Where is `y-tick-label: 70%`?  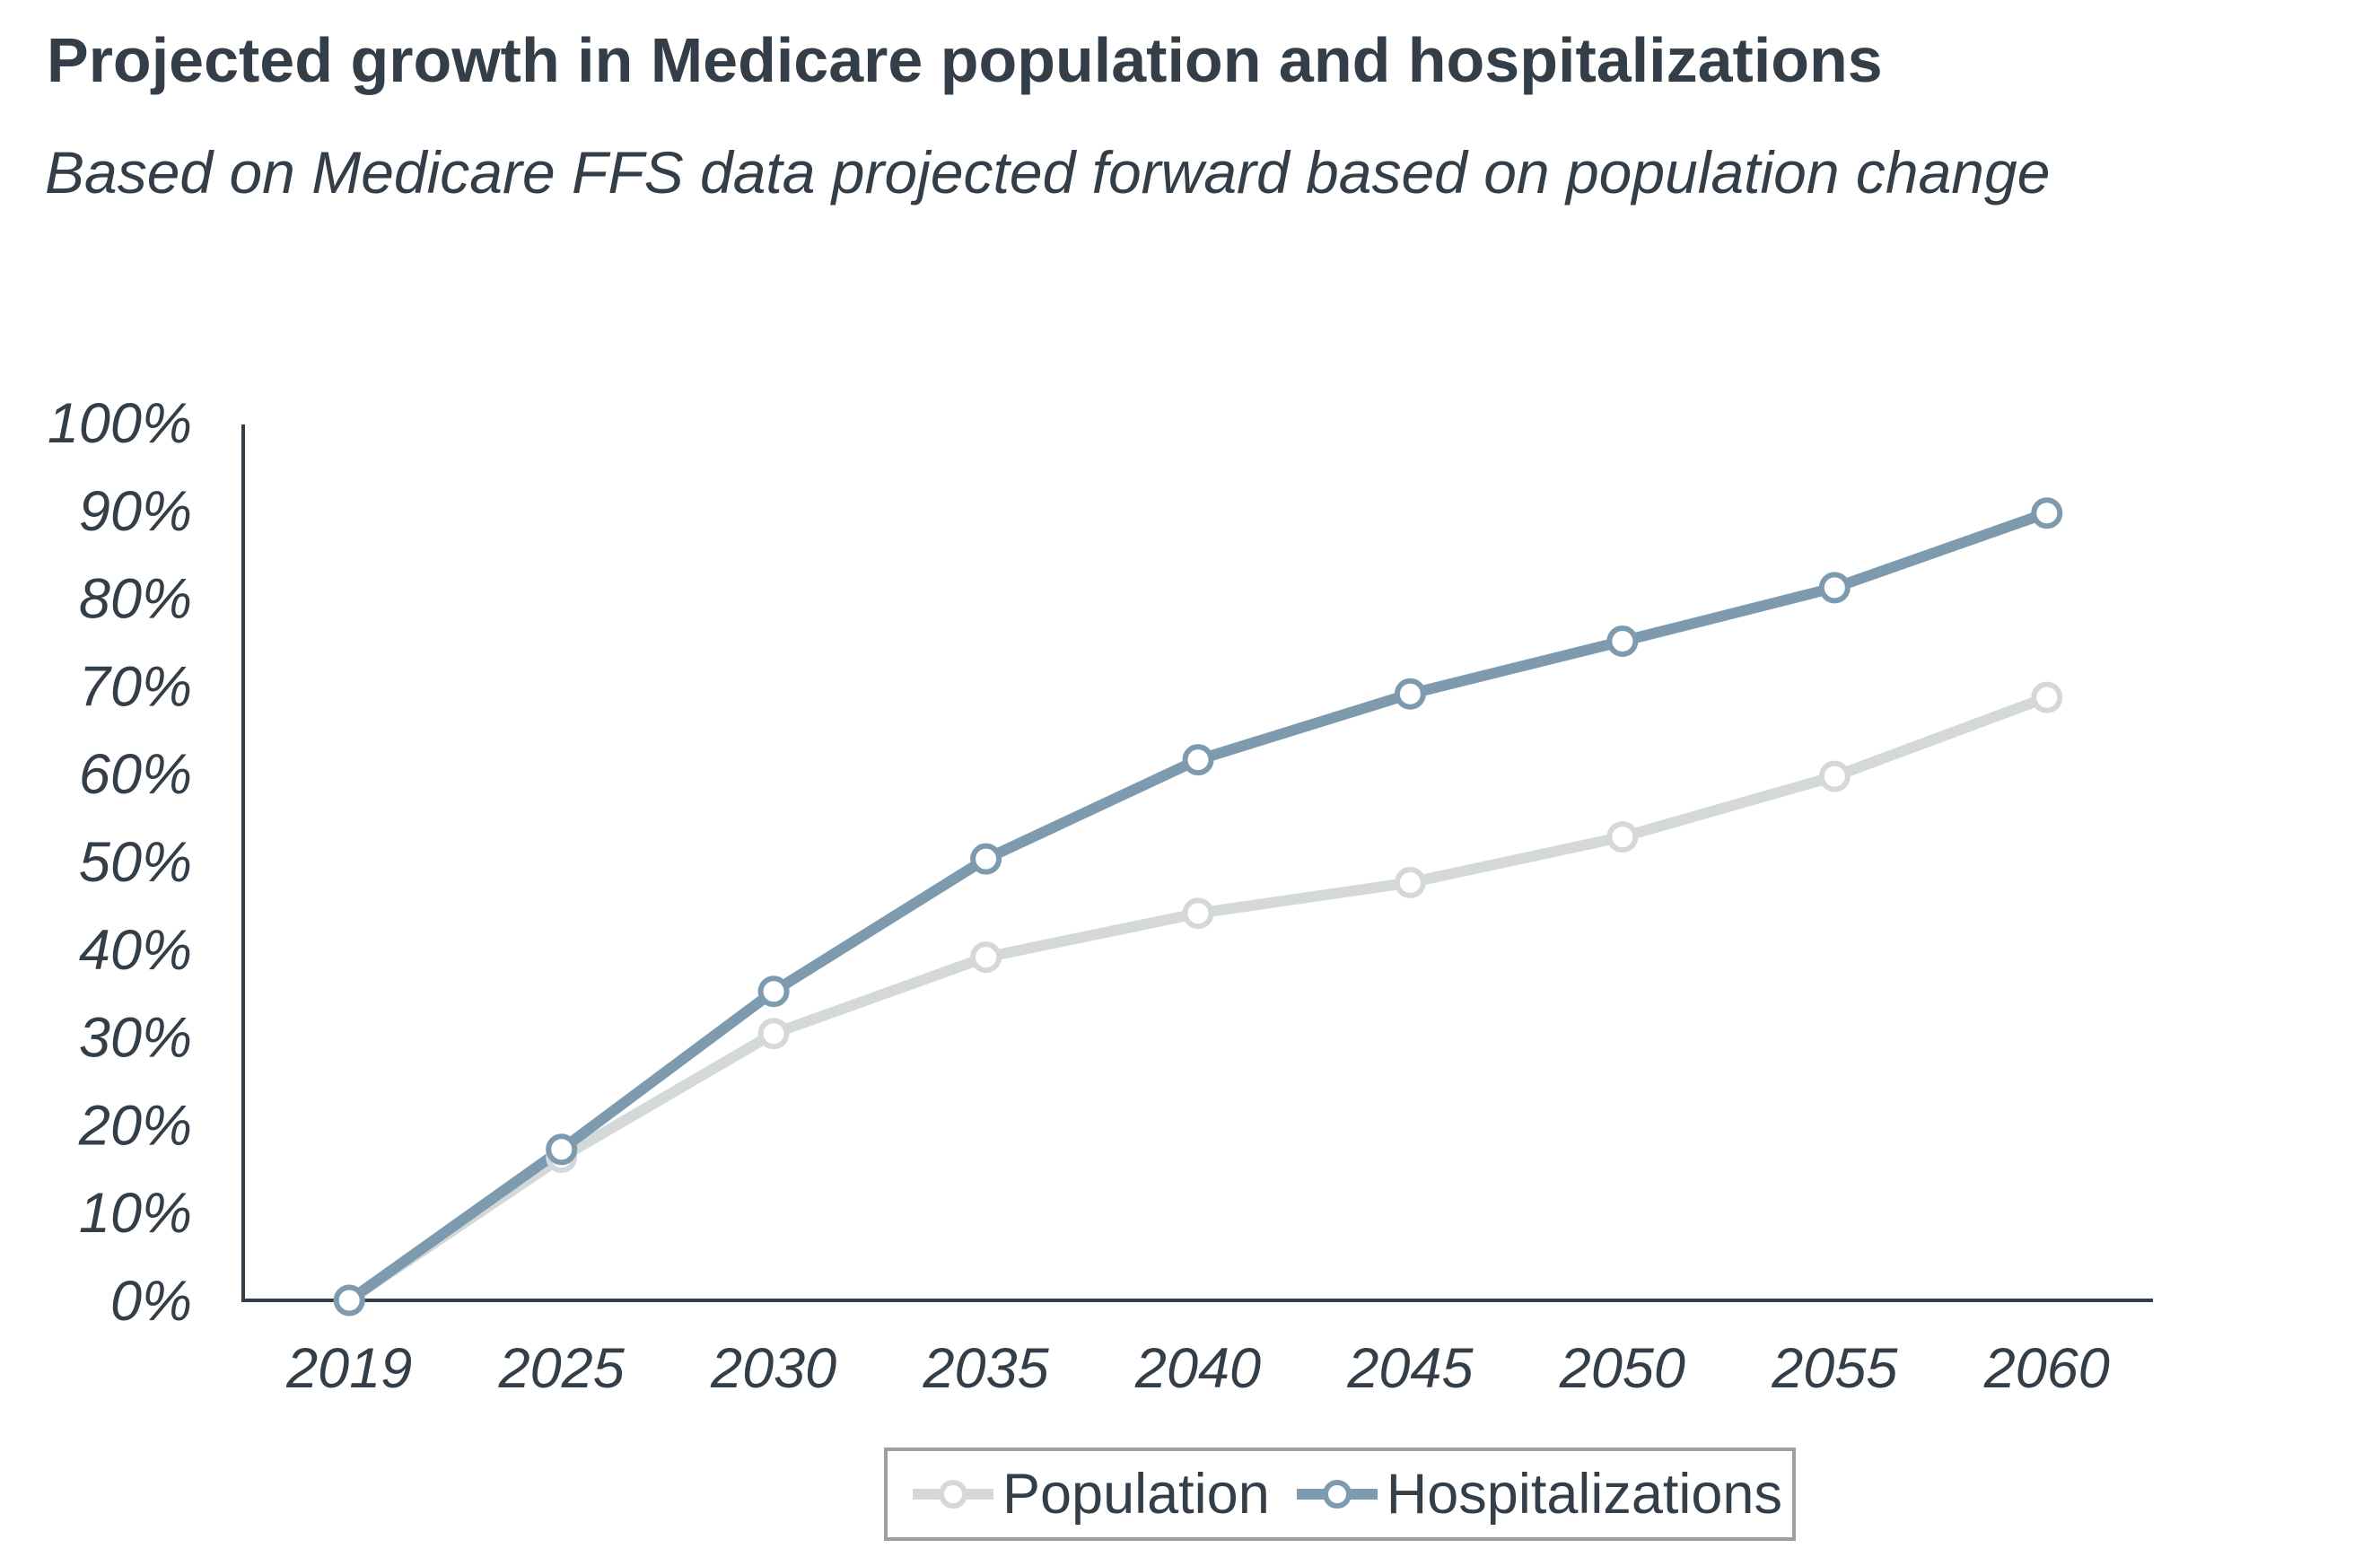 y-tick-label: 70% is located at coordinates (135, 686).